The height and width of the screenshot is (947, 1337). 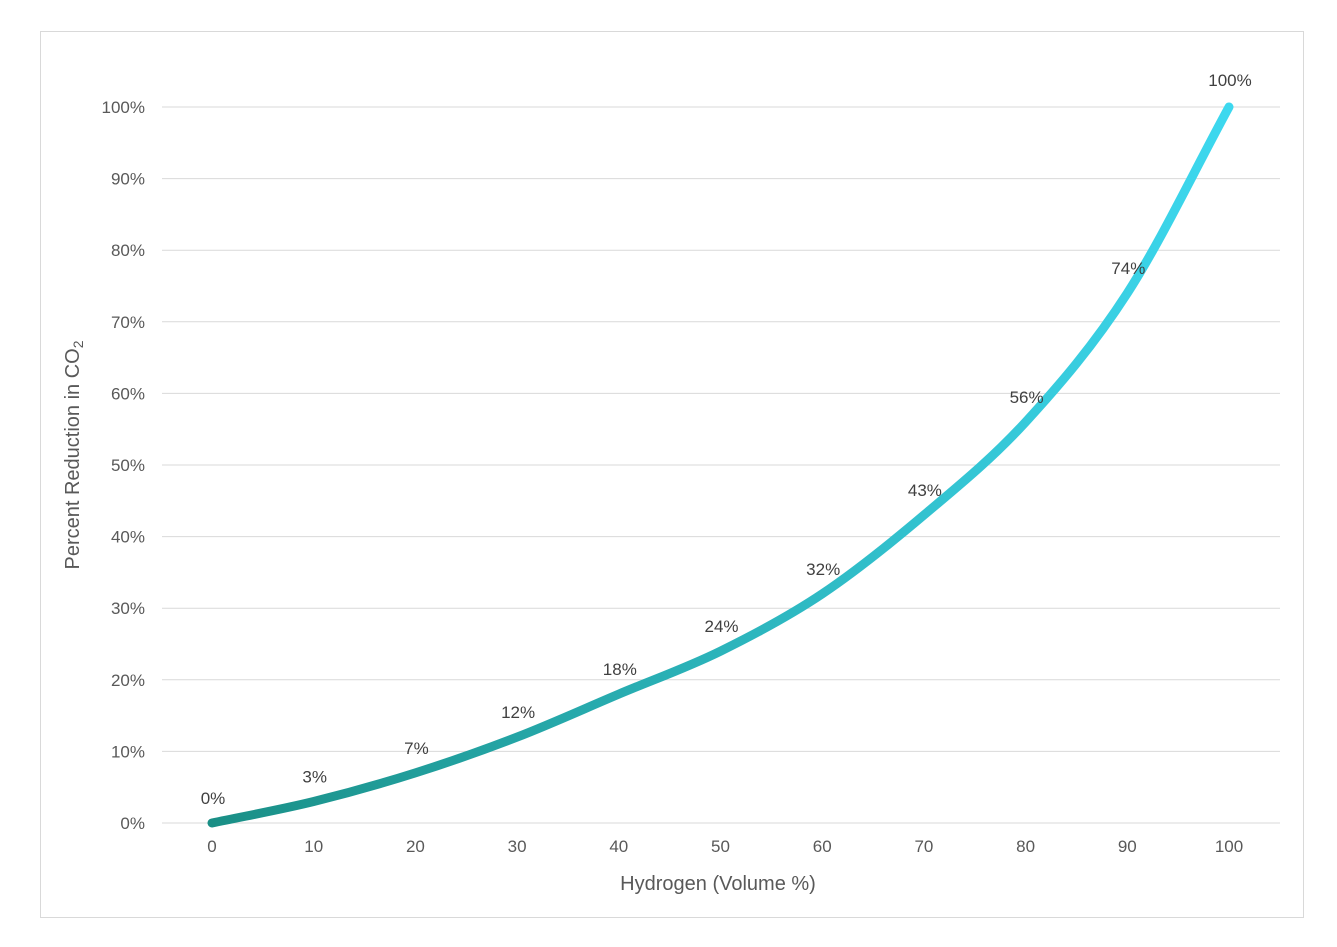 I want to click on data-label: 43%, so click(x=925, y=490).